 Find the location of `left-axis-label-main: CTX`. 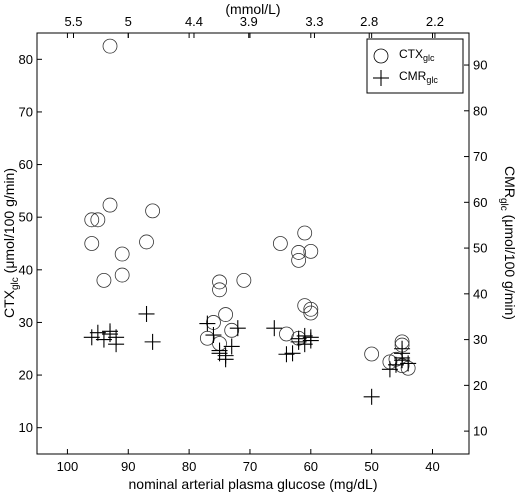

left-axis-label-main: CTX is located at coordinates (9, 303).